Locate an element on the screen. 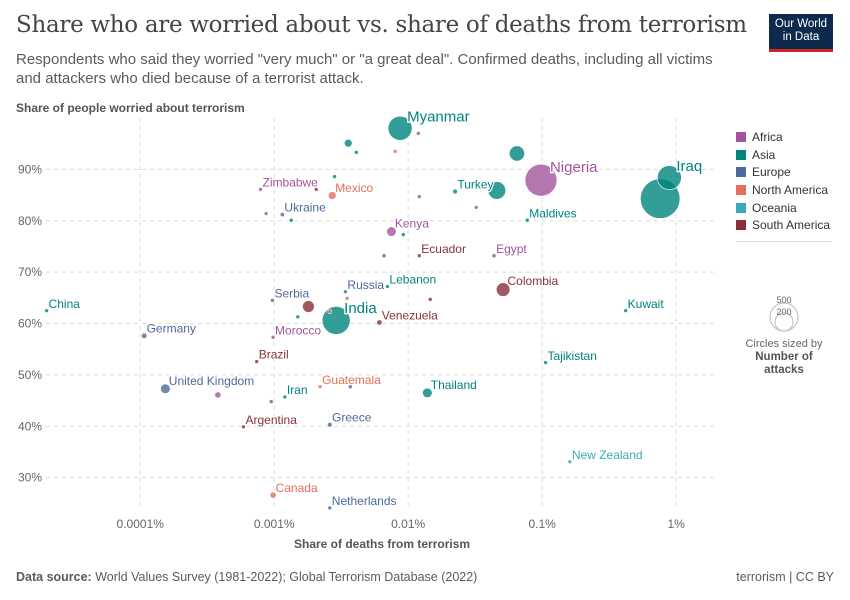  point-label: Mexico is located at coordinates (354, 188).